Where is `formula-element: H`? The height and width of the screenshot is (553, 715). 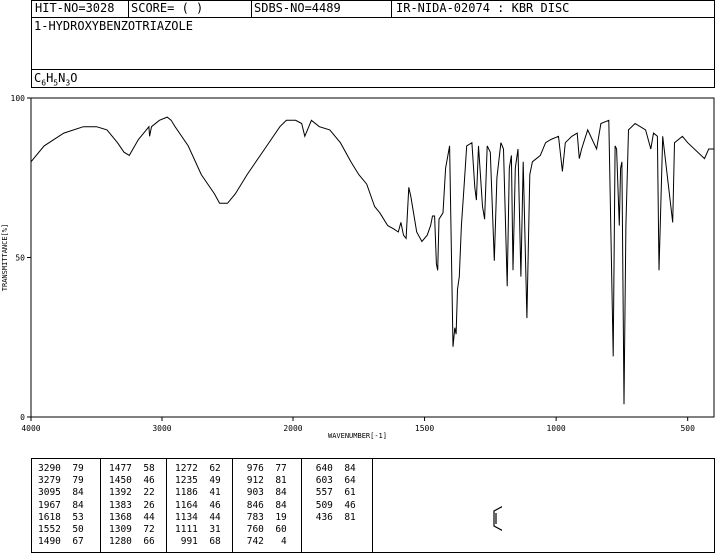 formula-element: H is located at coordinates (50, 78).